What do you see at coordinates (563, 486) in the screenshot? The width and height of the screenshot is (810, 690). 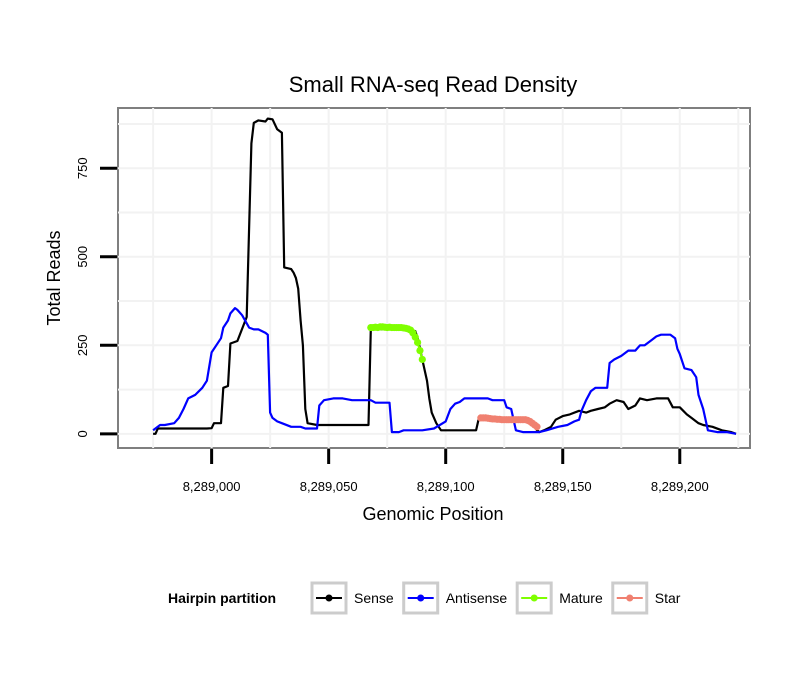 I see `x-tick-label: 8,289,150` at bounding box center [563, 486].